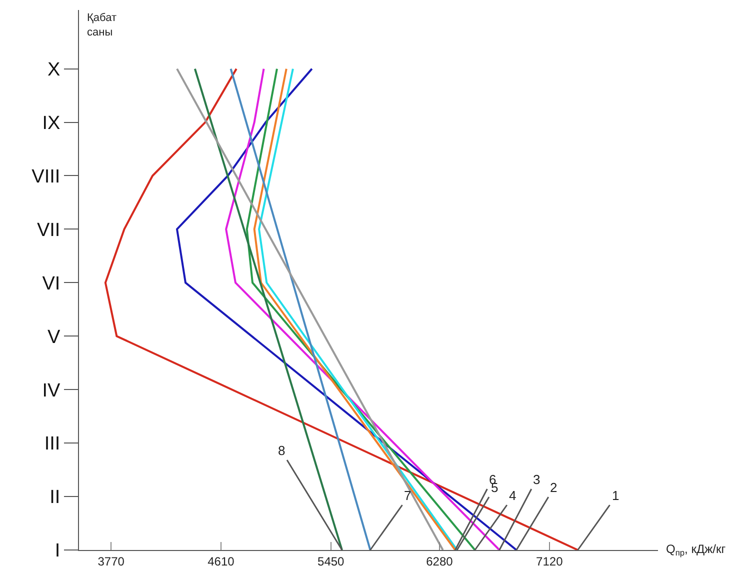  What do you see at coordinates (696, 550) in the screenshot?
I see `x-axis-title: Q$_{пр}$, кДж/кг` at bounding box center [696, 550].